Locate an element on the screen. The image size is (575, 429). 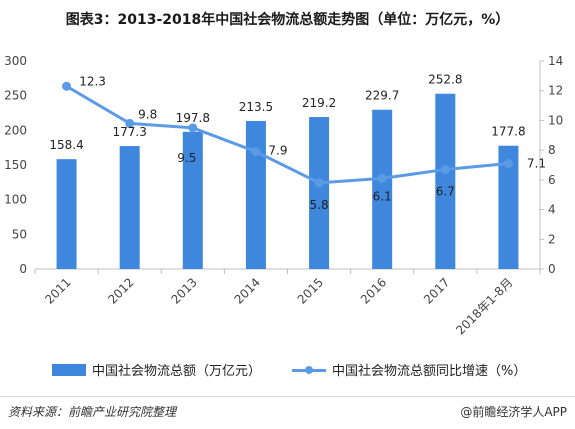
legend-item-bar: 中国社会物流总额（万亿元） is located at coordinates (156, 369).